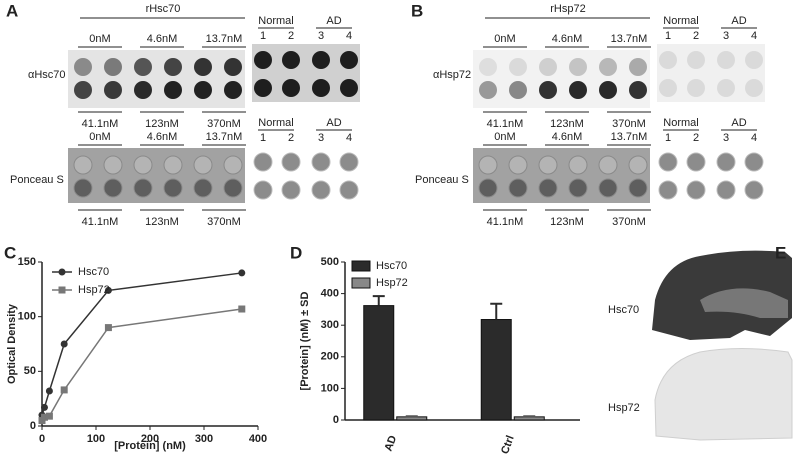  I want to click on panel-label: E, so click(780, 252).